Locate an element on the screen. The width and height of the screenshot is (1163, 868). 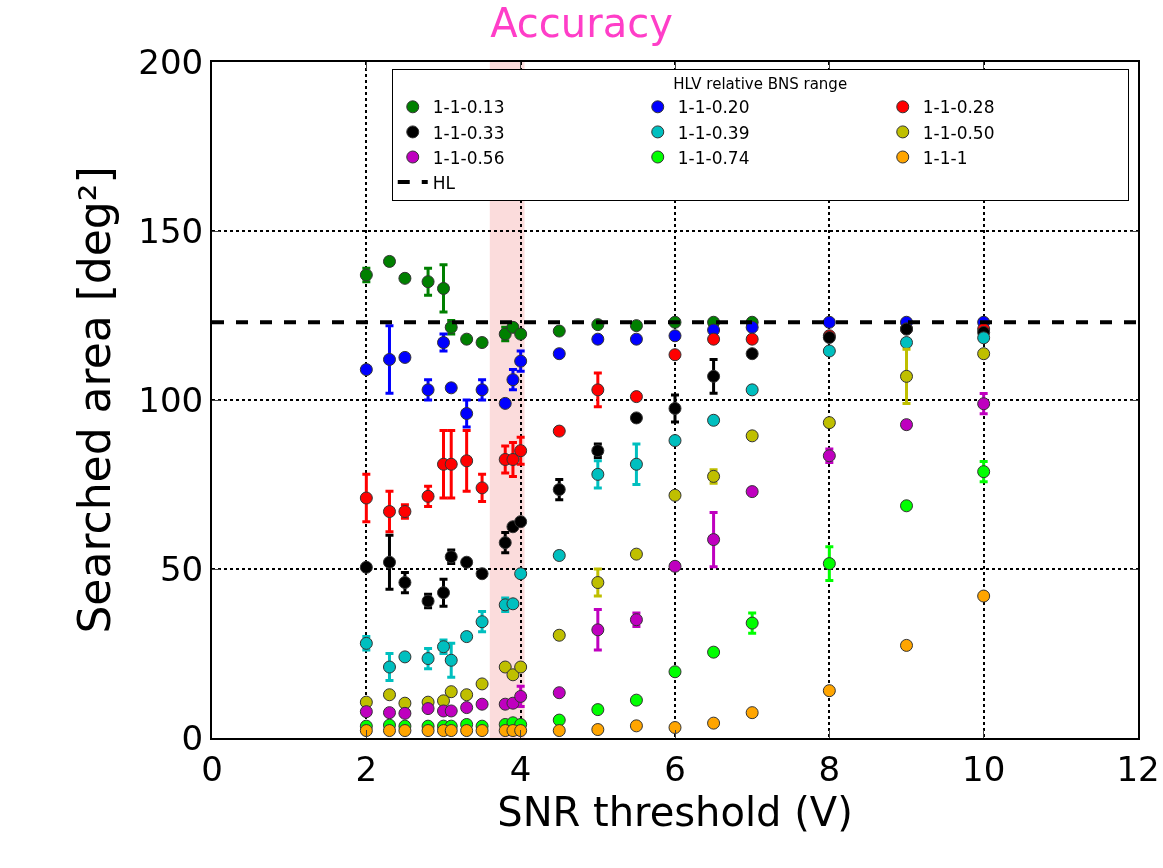
x-tick-label: 12 is located at coordinates (1138, 768).